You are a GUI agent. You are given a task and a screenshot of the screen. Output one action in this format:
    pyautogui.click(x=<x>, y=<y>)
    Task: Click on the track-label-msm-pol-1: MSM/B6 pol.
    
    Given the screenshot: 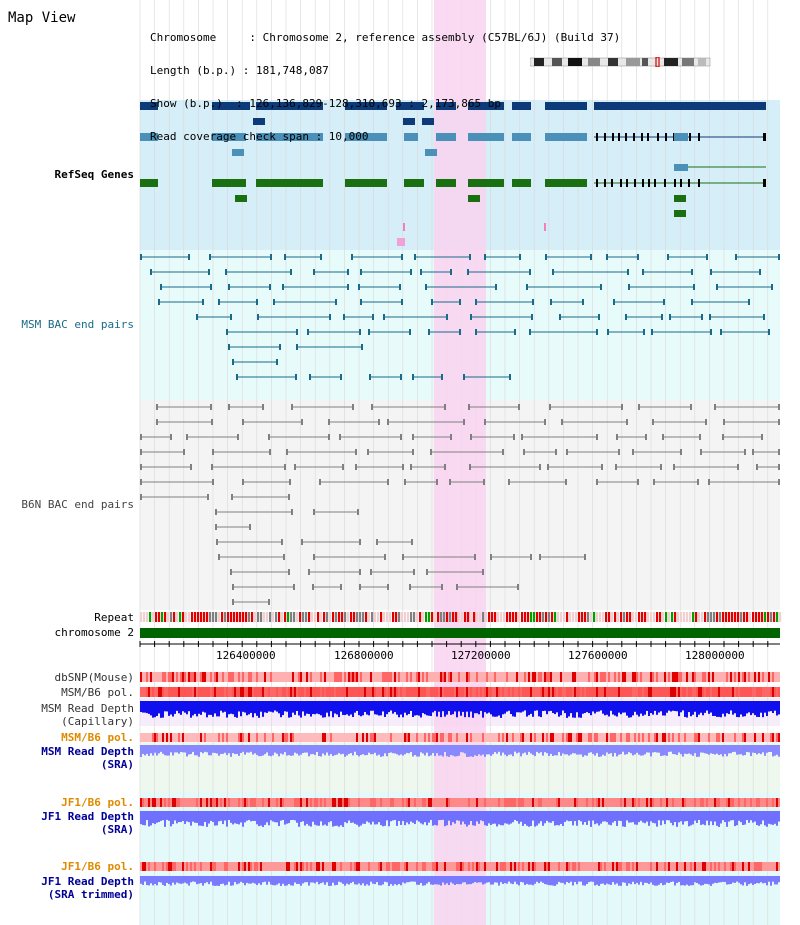 What is the action you would take?
    pyautogui.click(x=97, y=692)
    